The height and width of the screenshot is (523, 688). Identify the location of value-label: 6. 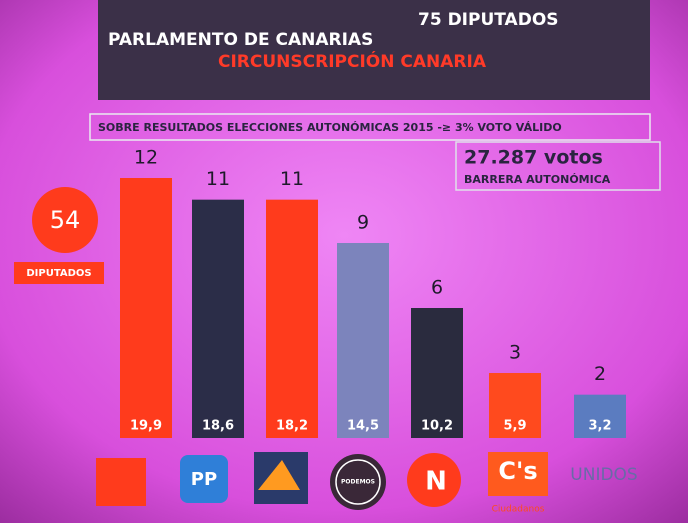
(437, 288).